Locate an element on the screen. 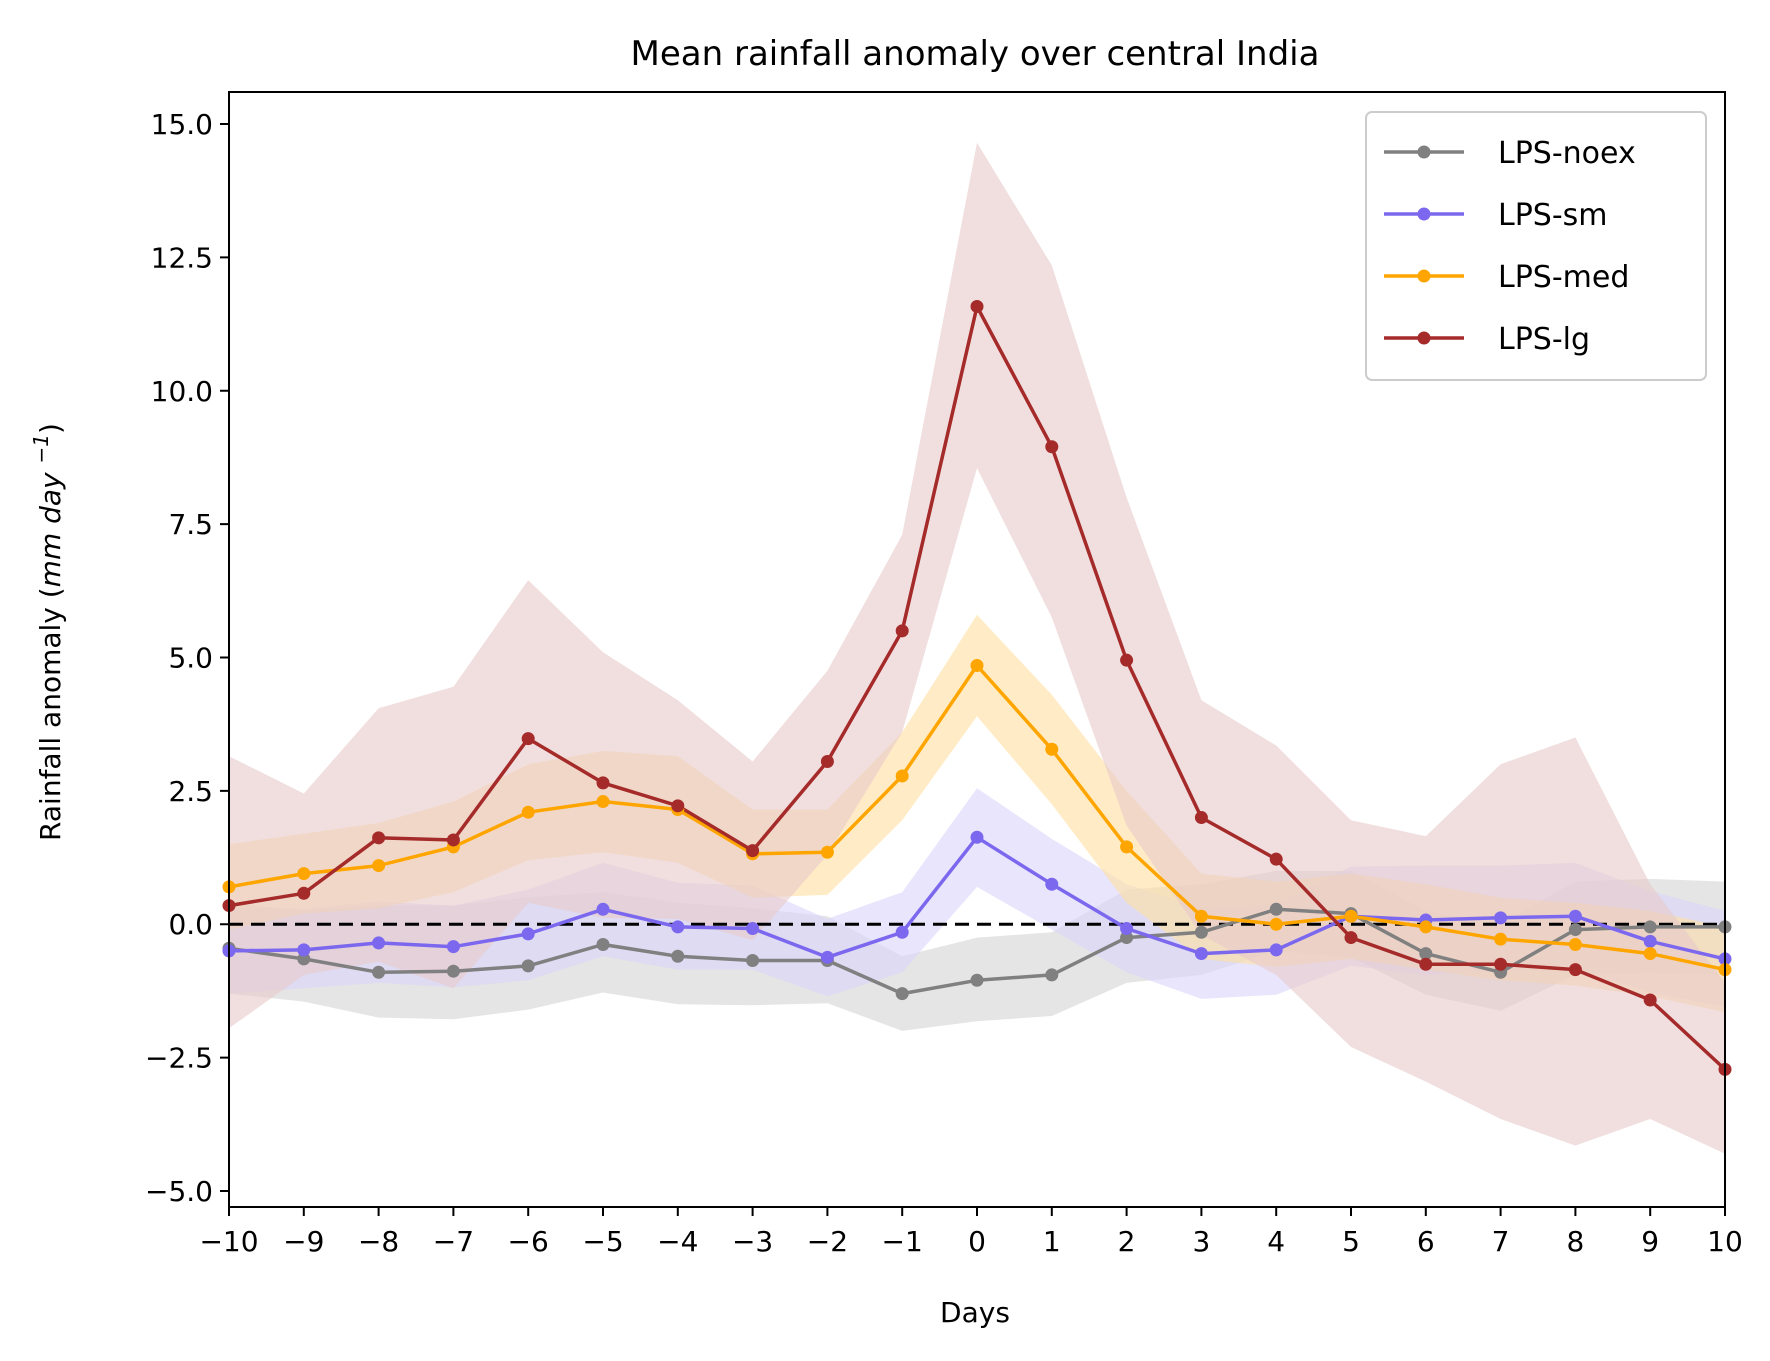 The height and width of the screenshot is (1361, 1770). legend-marker-LPS-sm is located at coordinates (1424, 214).